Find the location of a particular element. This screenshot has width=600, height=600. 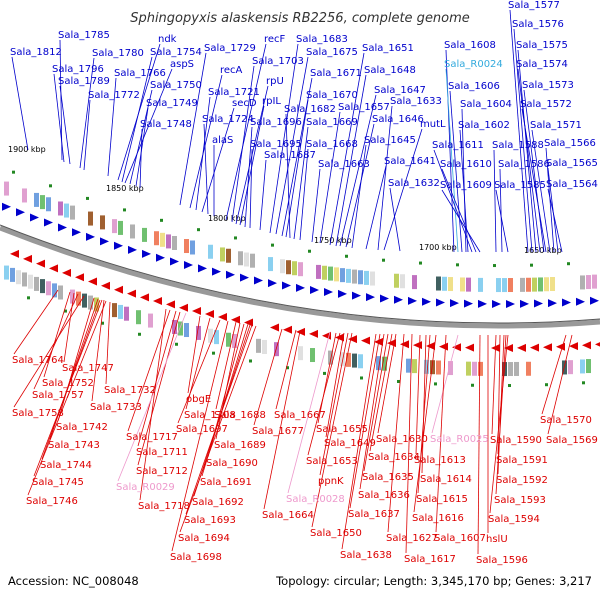

reverse-gene-label: Sala_1653 is located at coordinates (332, 461).